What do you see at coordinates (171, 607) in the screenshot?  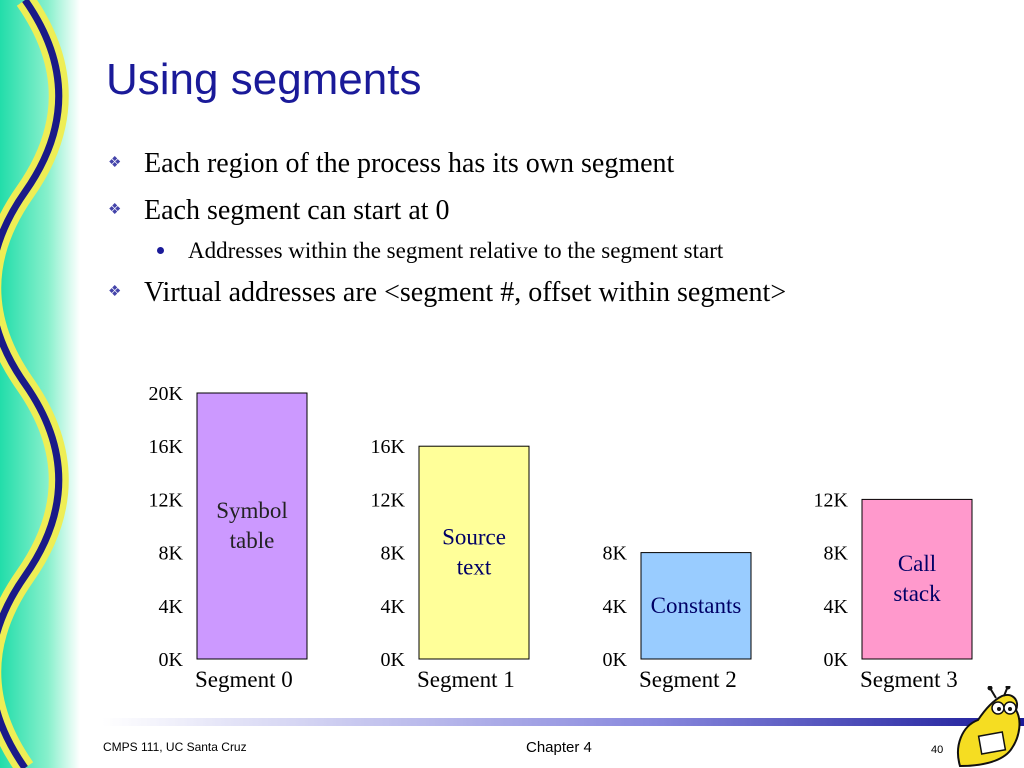 I see `segment-0-tick-label: 4K` at bounding box center [171, 607].